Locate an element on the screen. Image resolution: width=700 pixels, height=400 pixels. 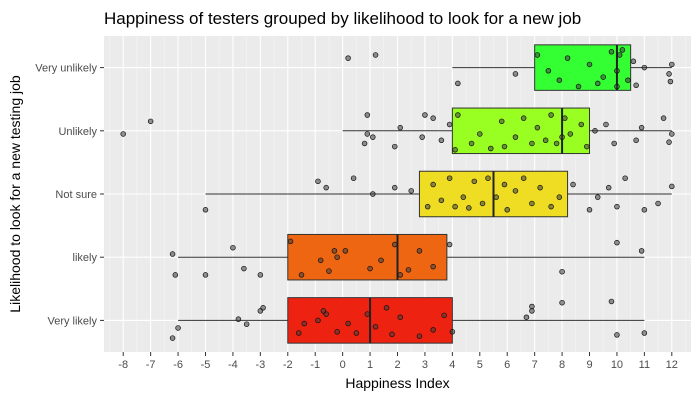
x-tick-label: -3 is located at coordinates (260, 365).